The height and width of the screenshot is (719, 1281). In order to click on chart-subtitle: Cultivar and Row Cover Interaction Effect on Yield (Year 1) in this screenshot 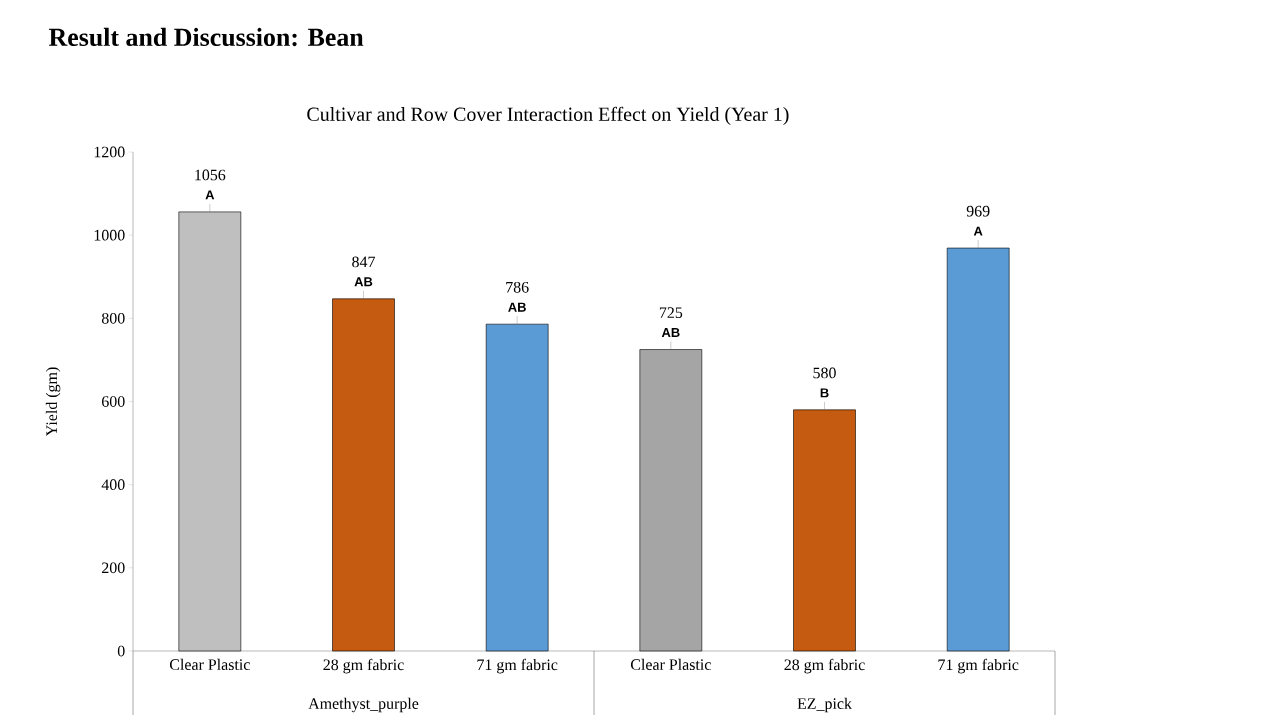, I will do `click(548, 116)`.